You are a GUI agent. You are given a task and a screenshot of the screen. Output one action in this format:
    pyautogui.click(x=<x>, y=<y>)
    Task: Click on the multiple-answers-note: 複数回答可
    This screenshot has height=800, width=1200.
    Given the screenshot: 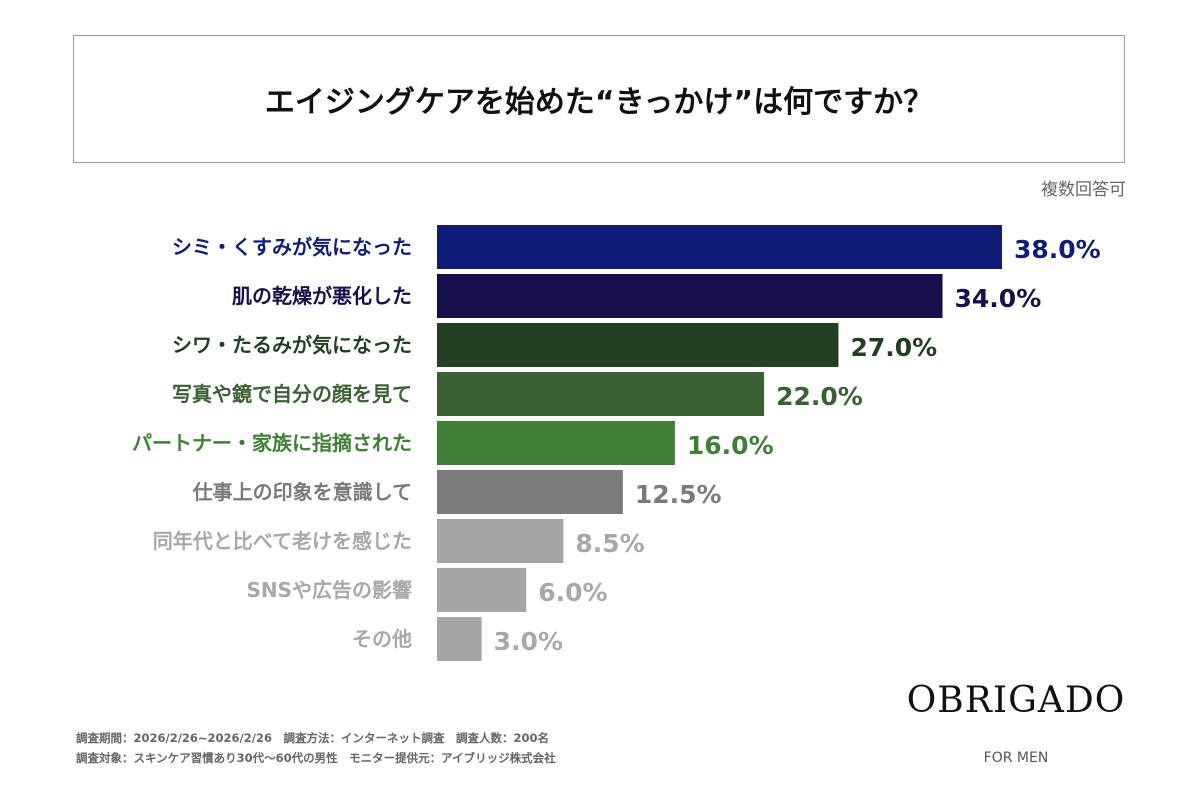 What is the action you would take?
    pyautogui.click(x=1083, y=190)
    